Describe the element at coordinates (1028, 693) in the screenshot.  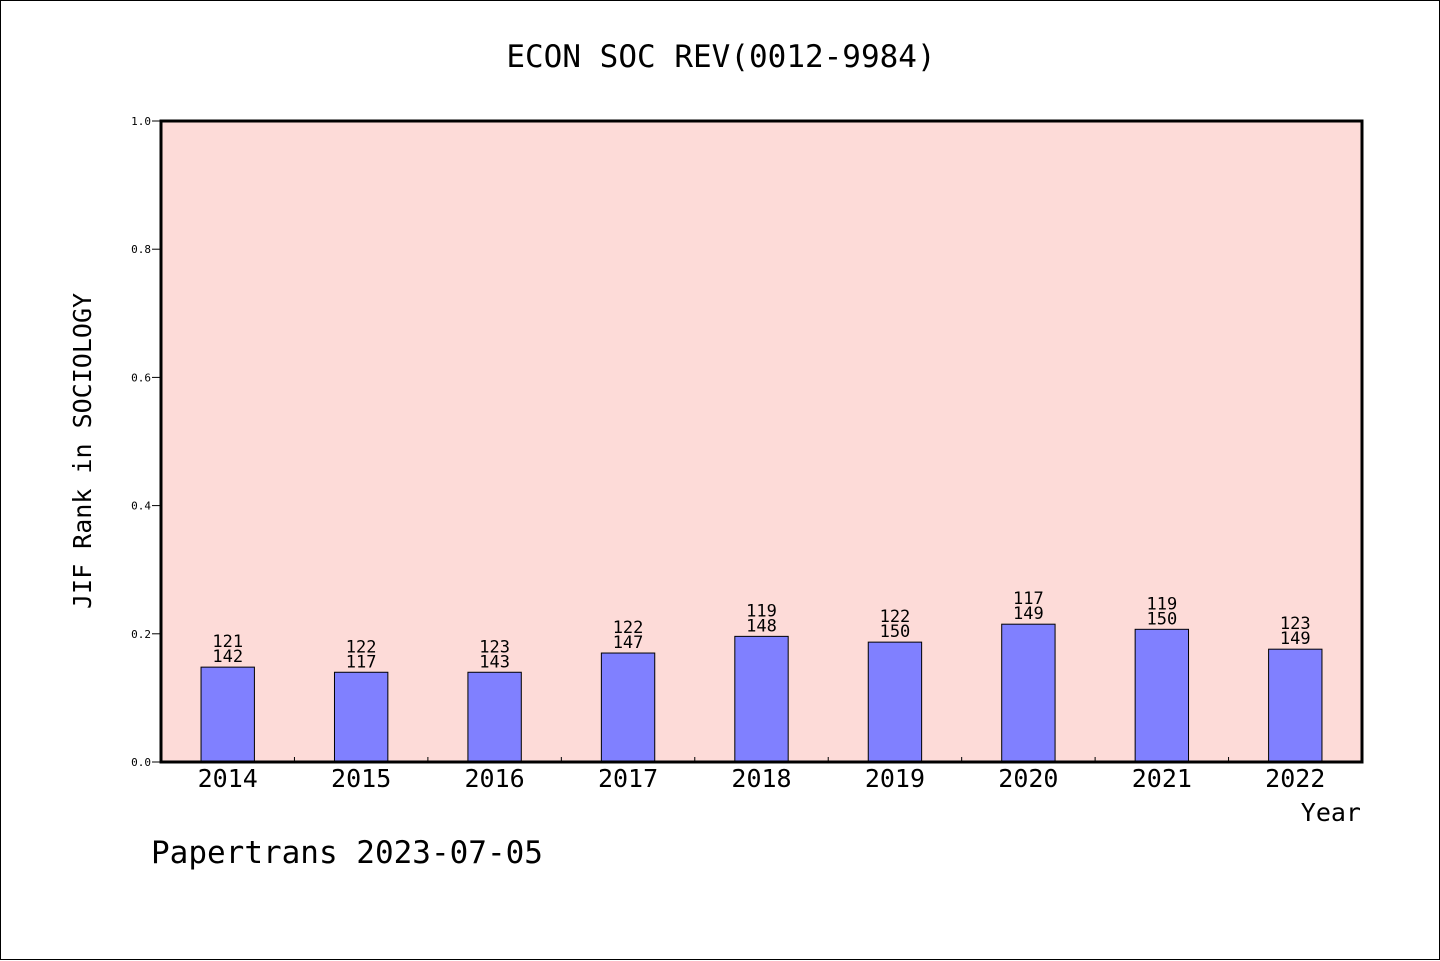
I see `bar-2020` at that location.